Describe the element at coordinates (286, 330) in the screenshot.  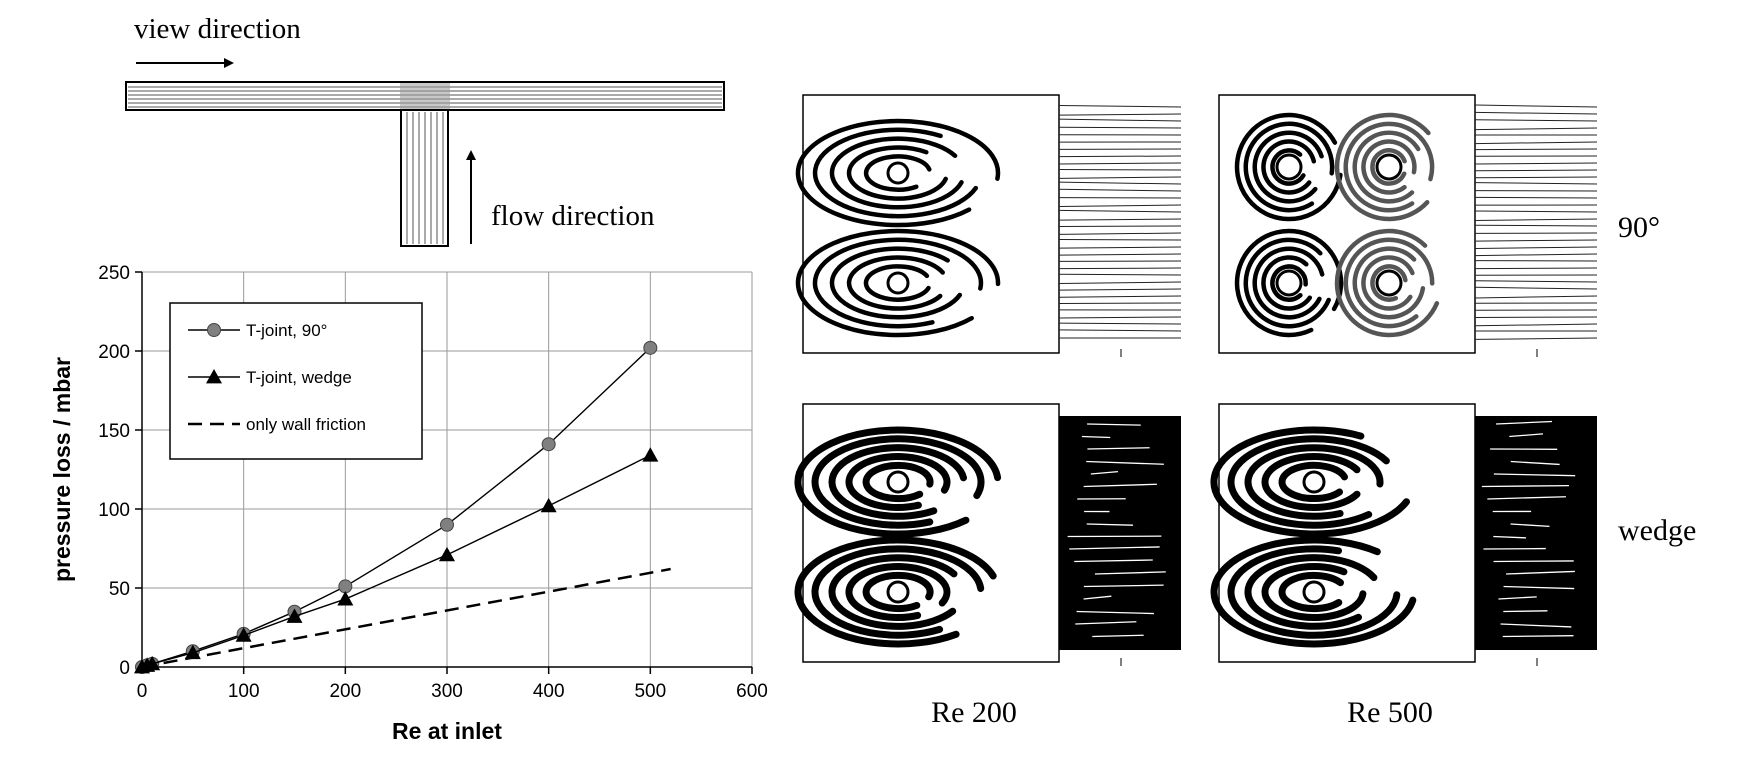
I see `legend-label: T-joint, 90°` at that location.